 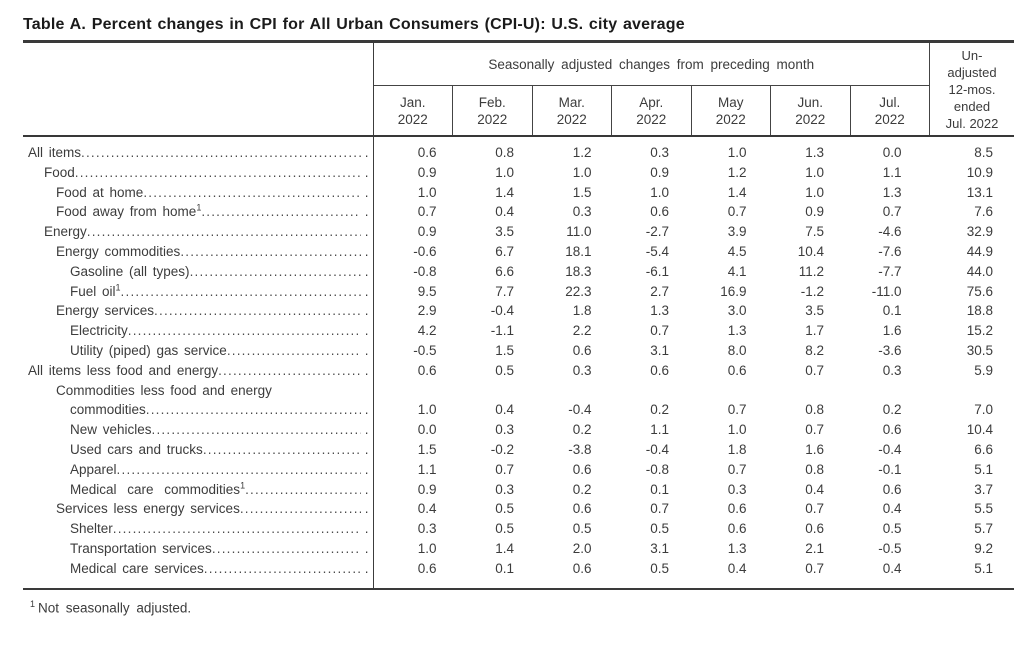 What do you see at coordinates (198, 548) in the screenshot?
I see `row-label-cell: Transportation services.` at bounding box center [198, 548].